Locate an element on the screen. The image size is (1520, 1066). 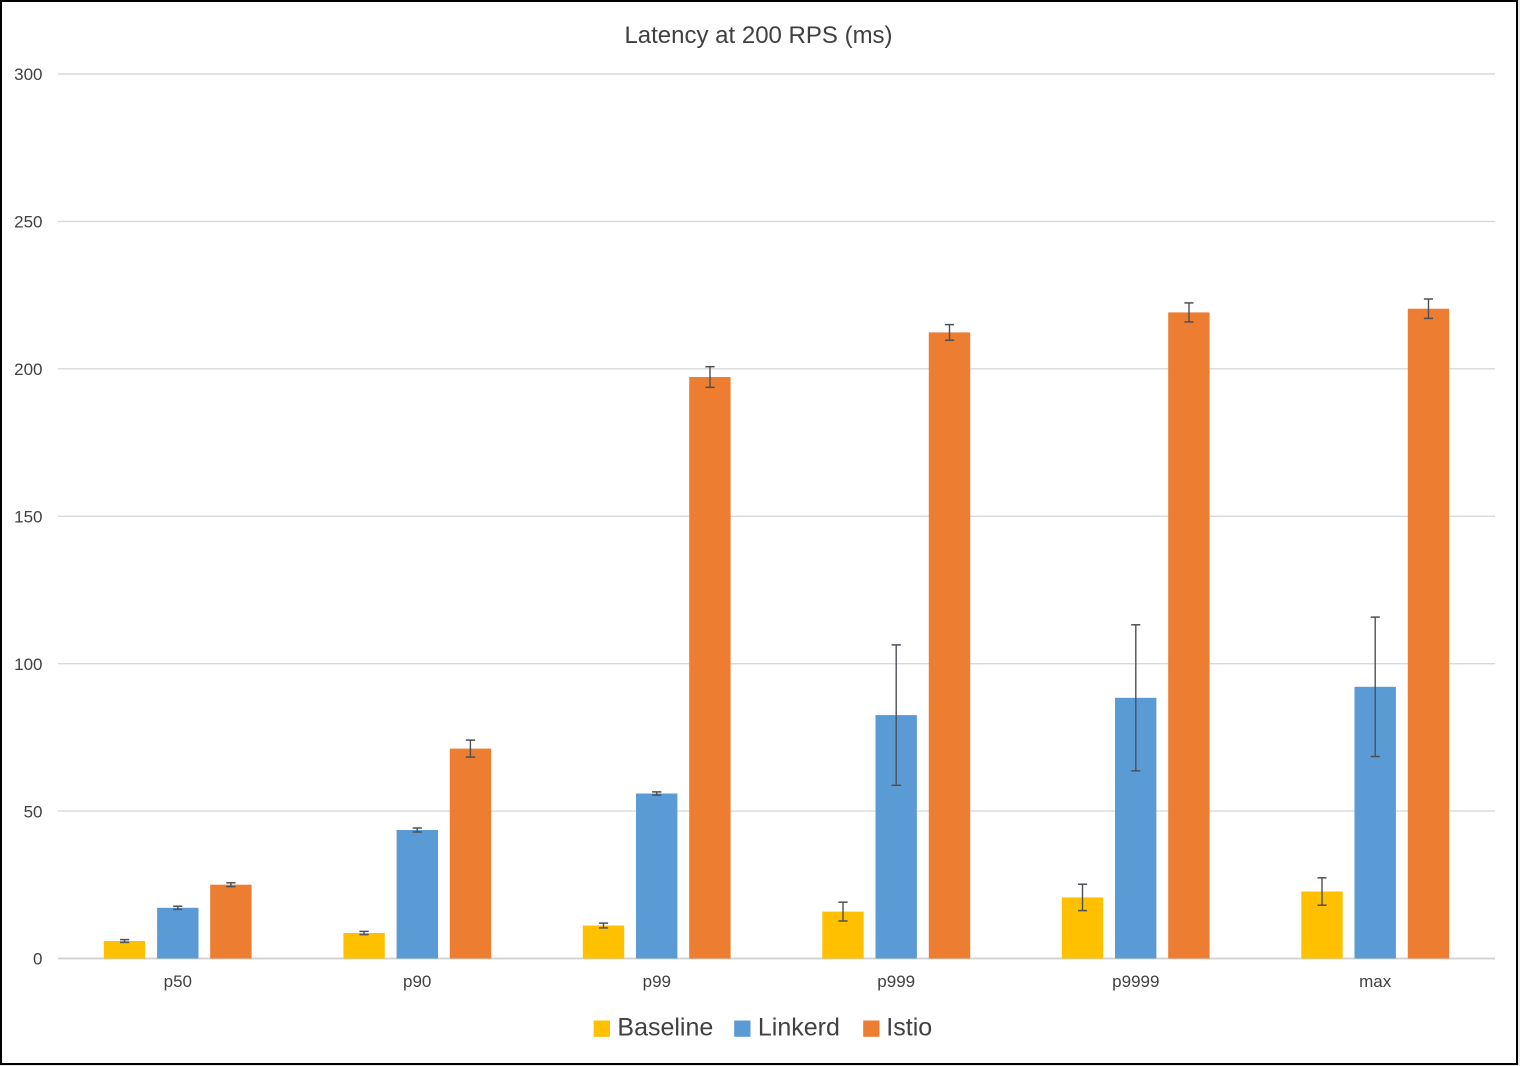
svg-text: 0 is located at coordinates (37, 959).